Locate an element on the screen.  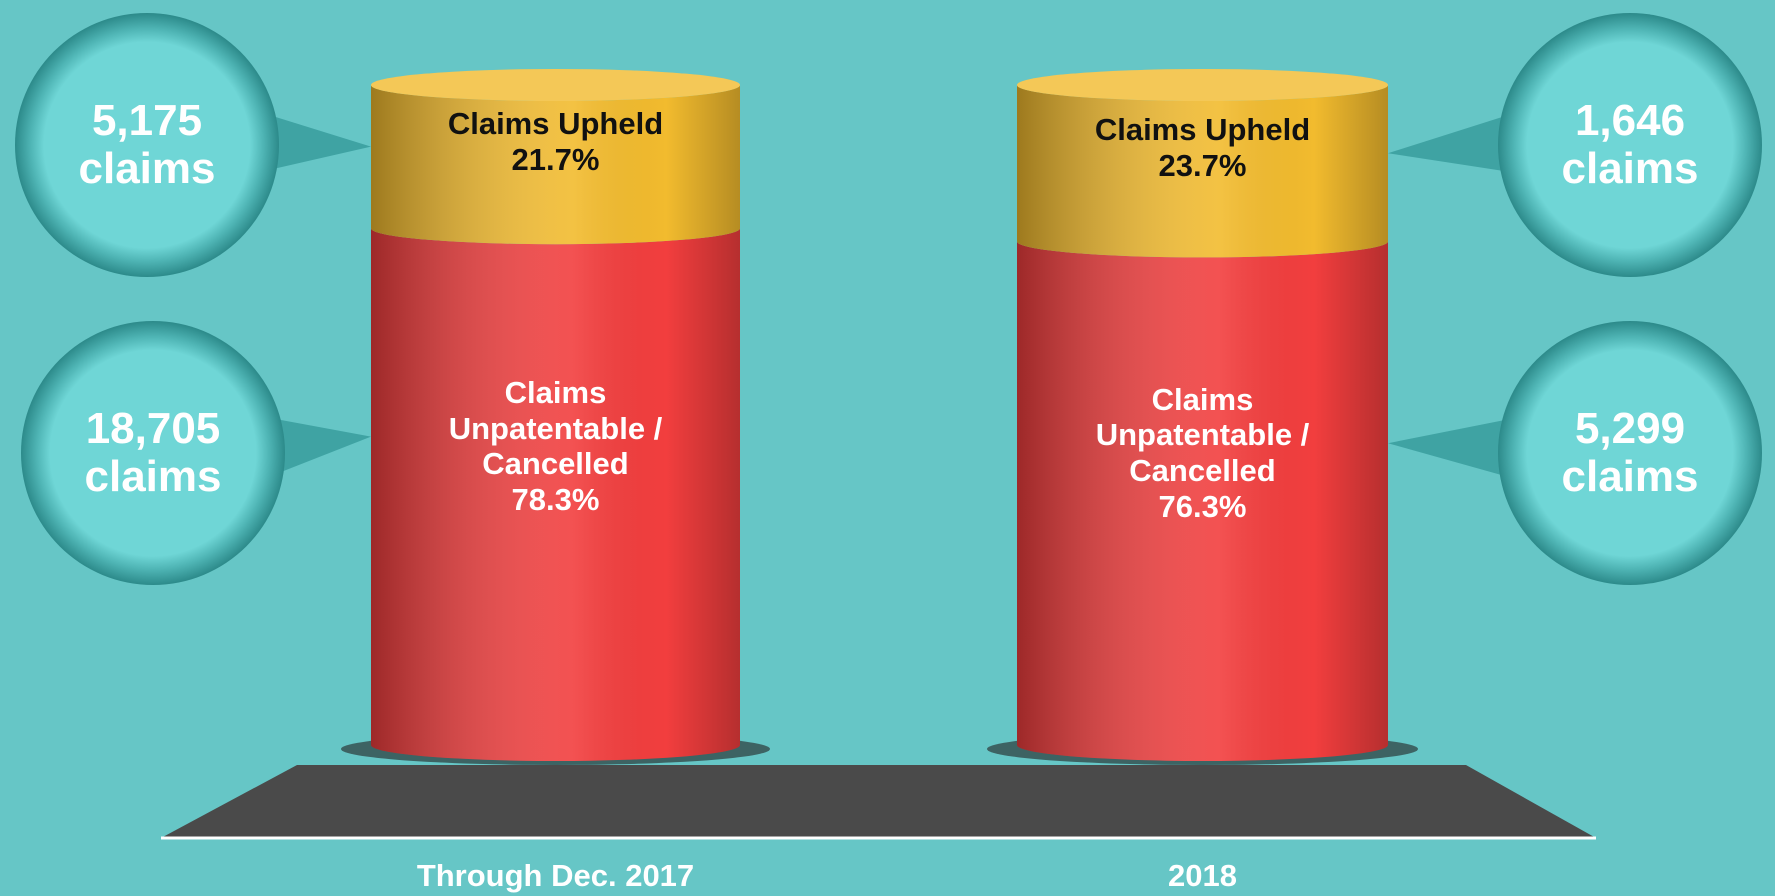
segment-value: 76.3% is located at coordinates (1202, 506).